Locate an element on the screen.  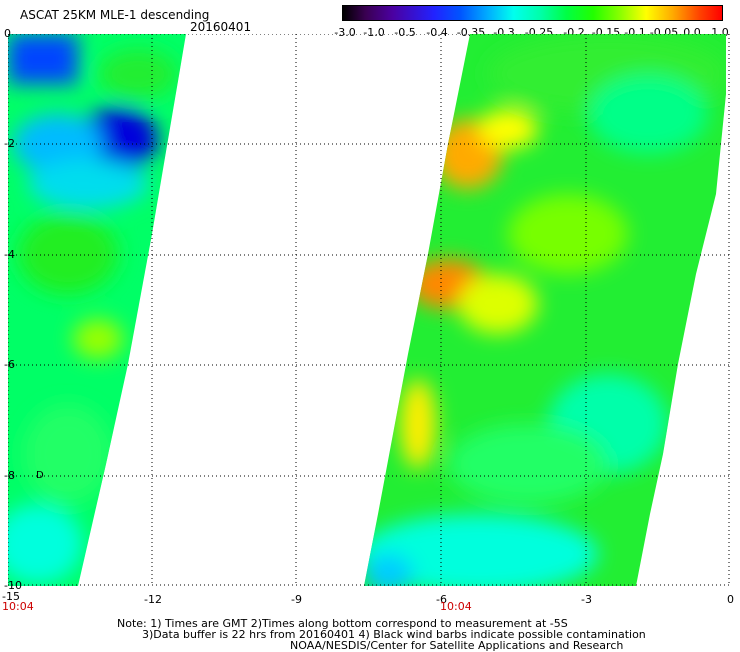
y-tick-label: -8 is located at coordinates (9, 475).